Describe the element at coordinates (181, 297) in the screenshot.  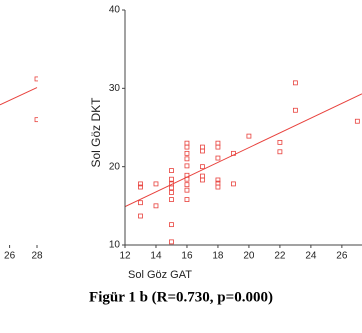
I see `caption: Figür 1 b (R=0.730, p=0.000)` at that location.